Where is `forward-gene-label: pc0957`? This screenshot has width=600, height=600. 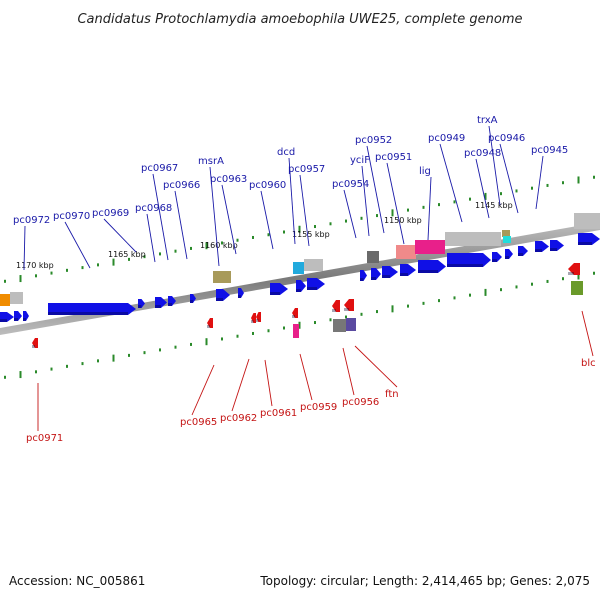 forward-gene-label: pc0957 is located at coordinates (306, 169).